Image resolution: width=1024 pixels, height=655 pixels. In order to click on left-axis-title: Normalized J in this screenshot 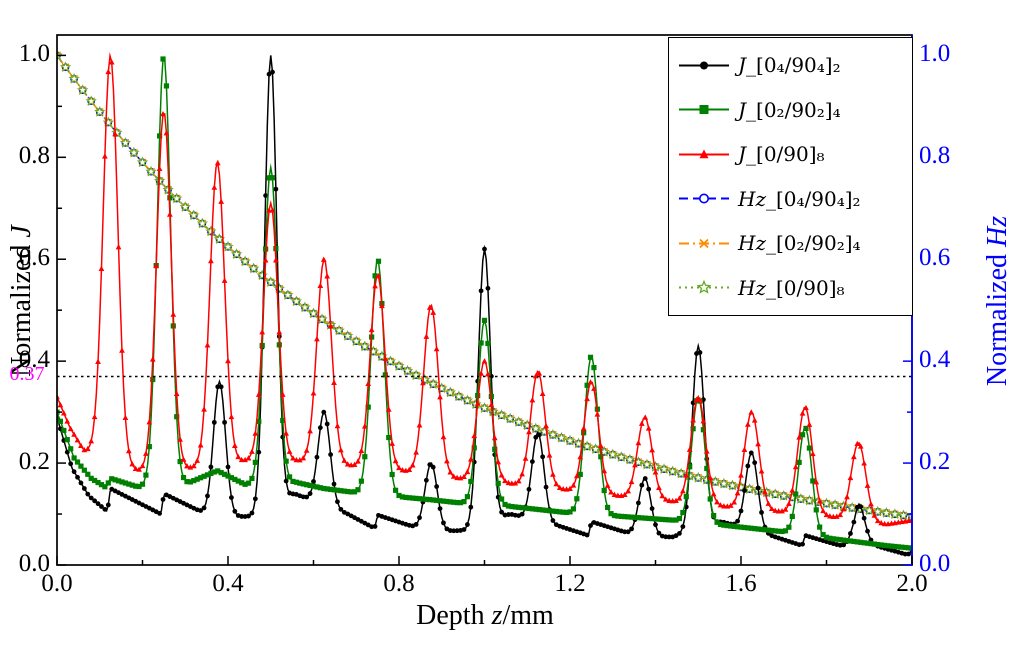, I will do `click(22, 301)`.